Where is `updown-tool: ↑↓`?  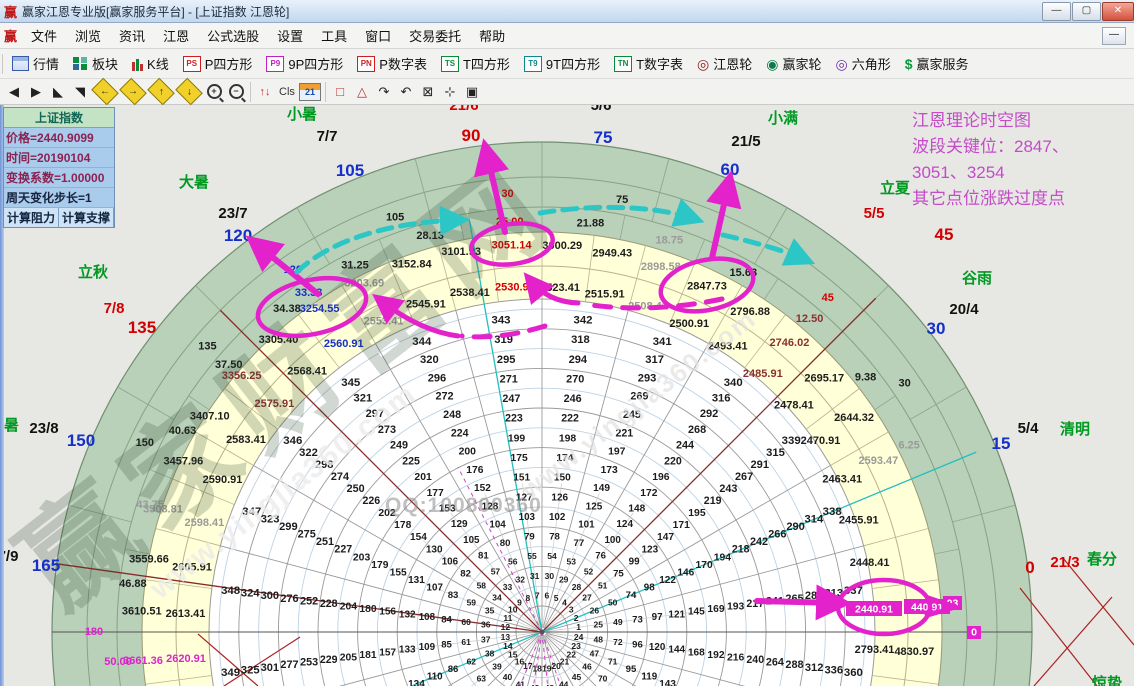
updown-tool: ↑↓ is located at coordinates (265, 91).